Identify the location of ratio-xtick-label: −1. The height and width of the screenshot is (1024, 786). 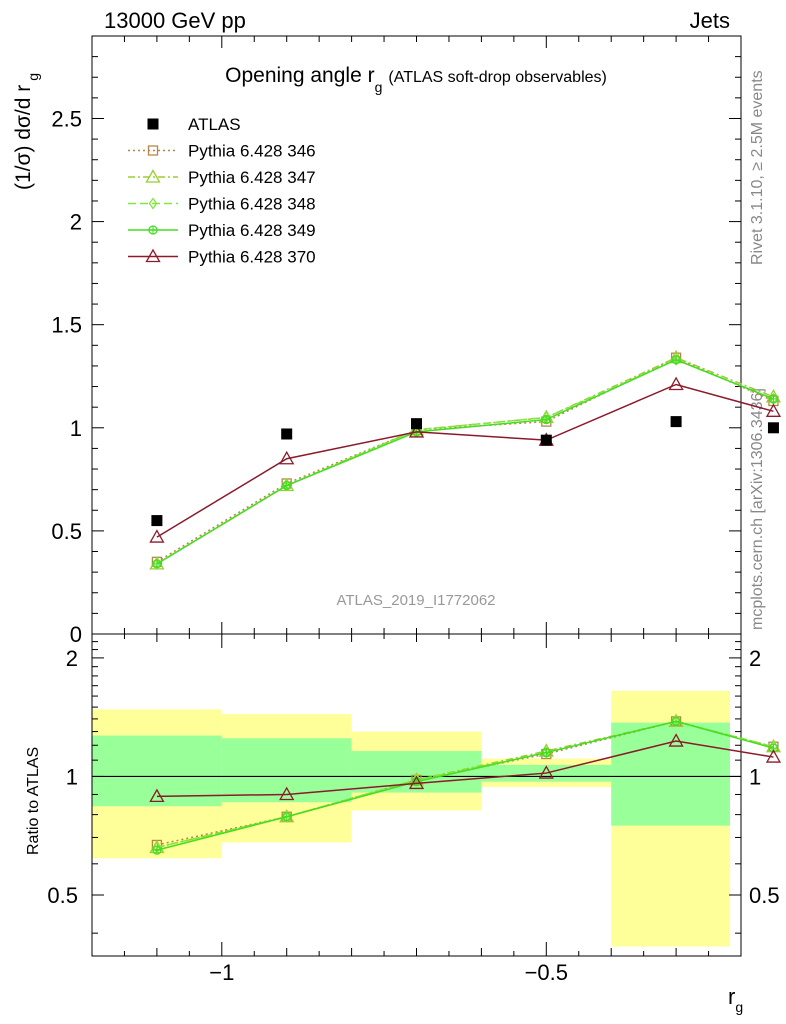
(221, 972).